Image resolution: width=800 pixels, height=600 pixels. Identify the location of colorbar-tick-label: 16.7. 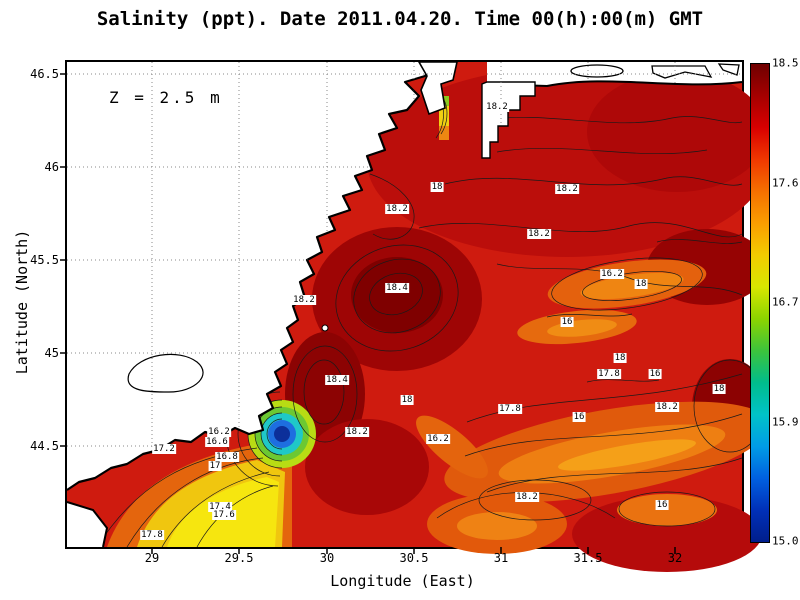
(785, 302).